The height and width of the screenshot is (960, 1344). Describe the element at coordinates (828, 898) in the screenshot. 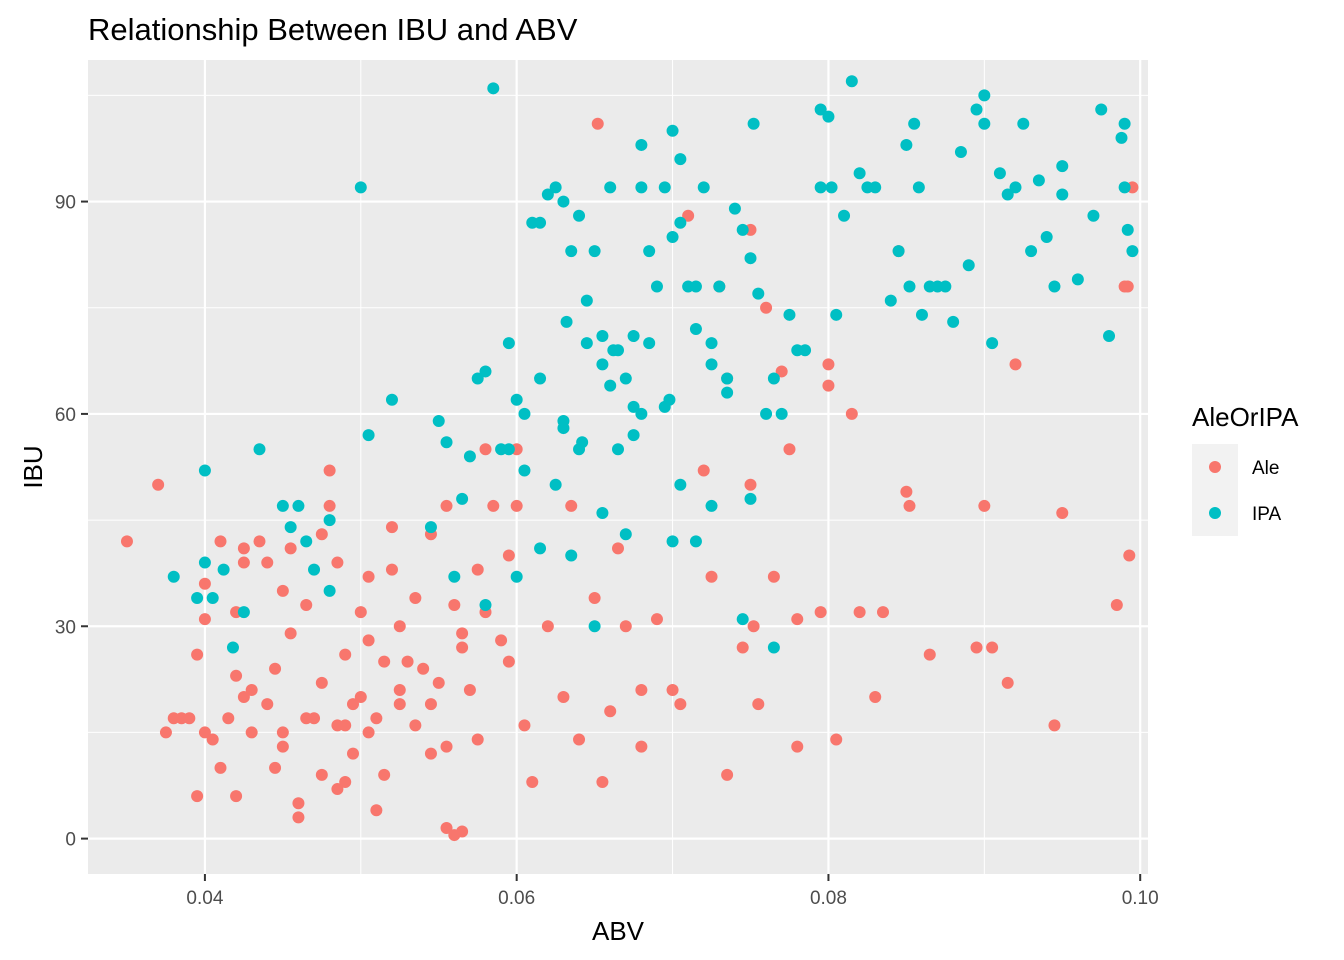

I see `x-tick-label: 0.08` at that location.